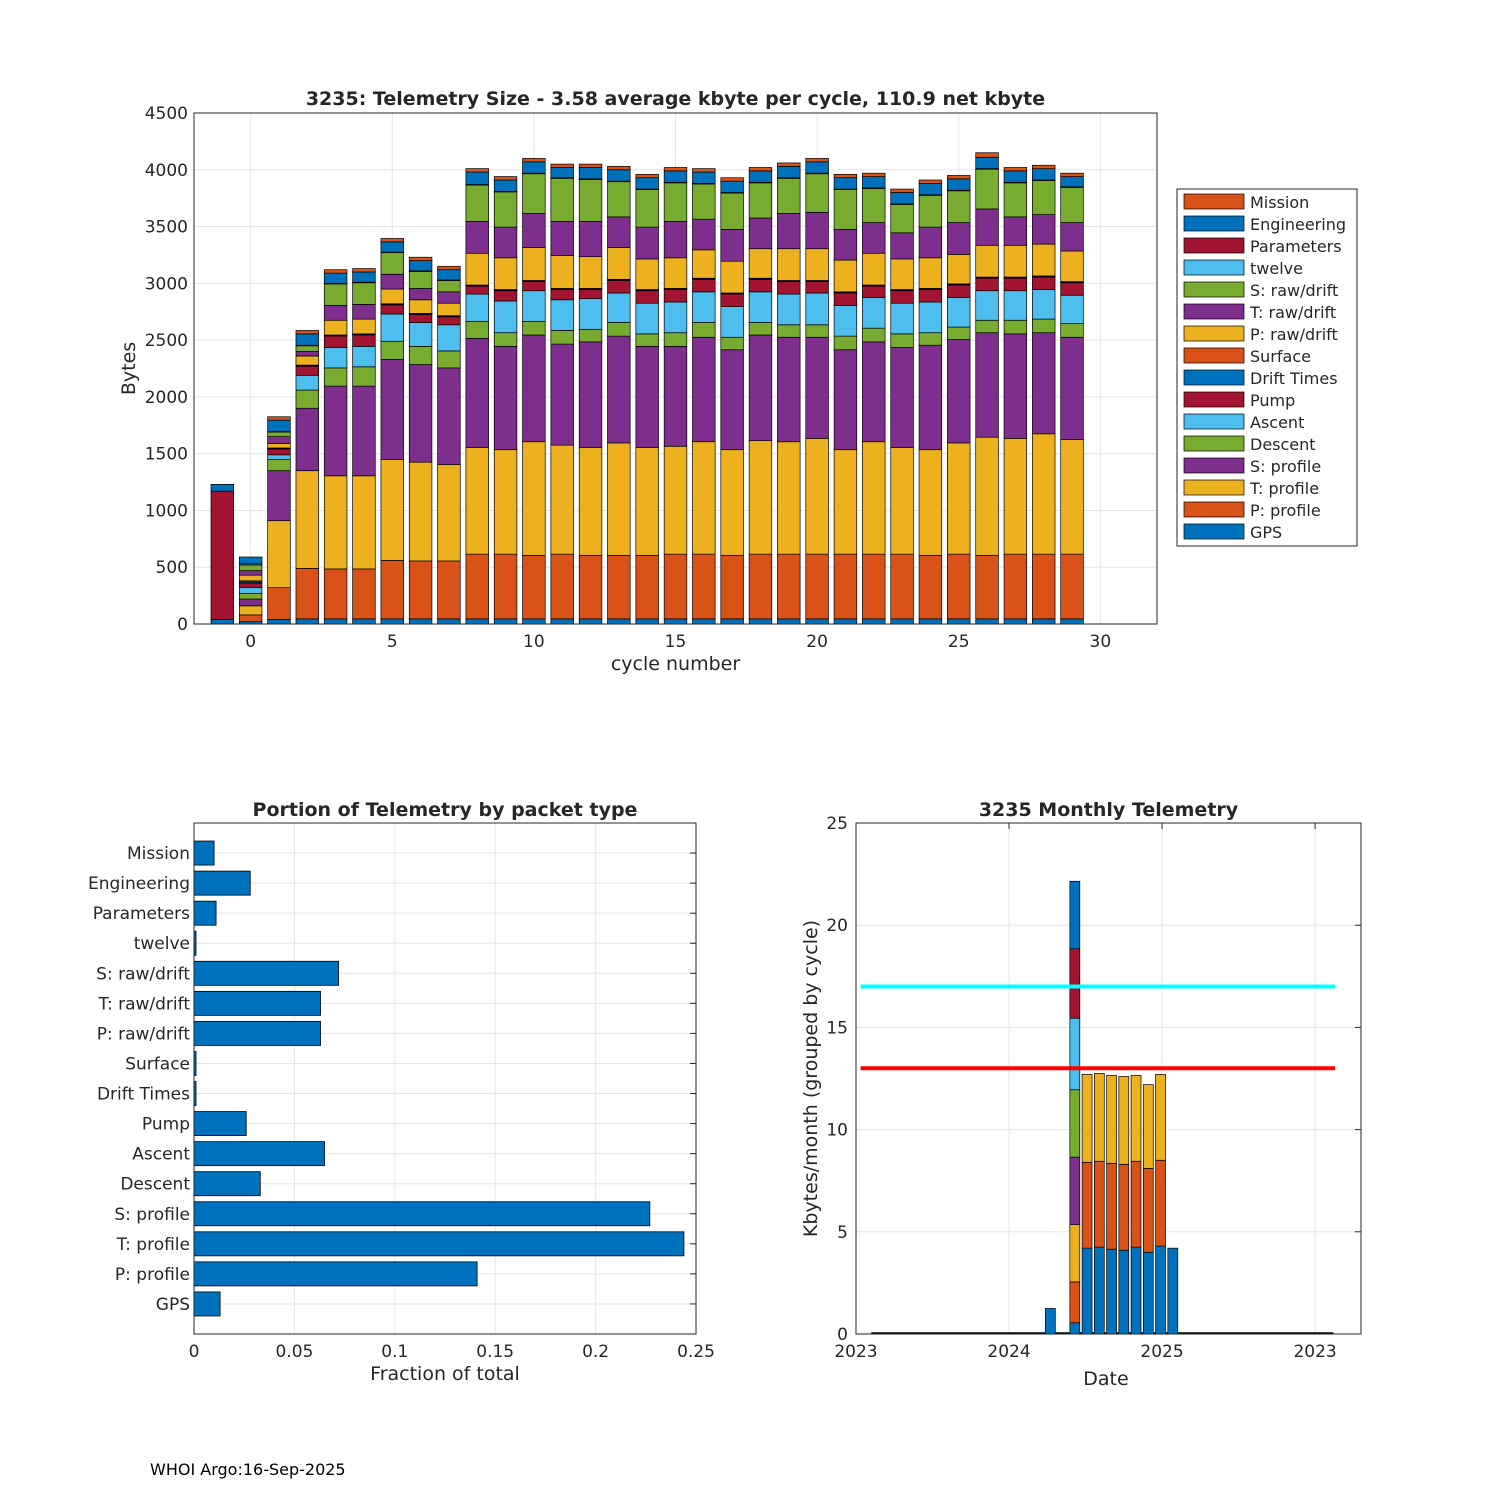 This screenshot has width=1500, height=1500. I want to click on bar-segment-cycle8-t-profile, so click(477, 501).